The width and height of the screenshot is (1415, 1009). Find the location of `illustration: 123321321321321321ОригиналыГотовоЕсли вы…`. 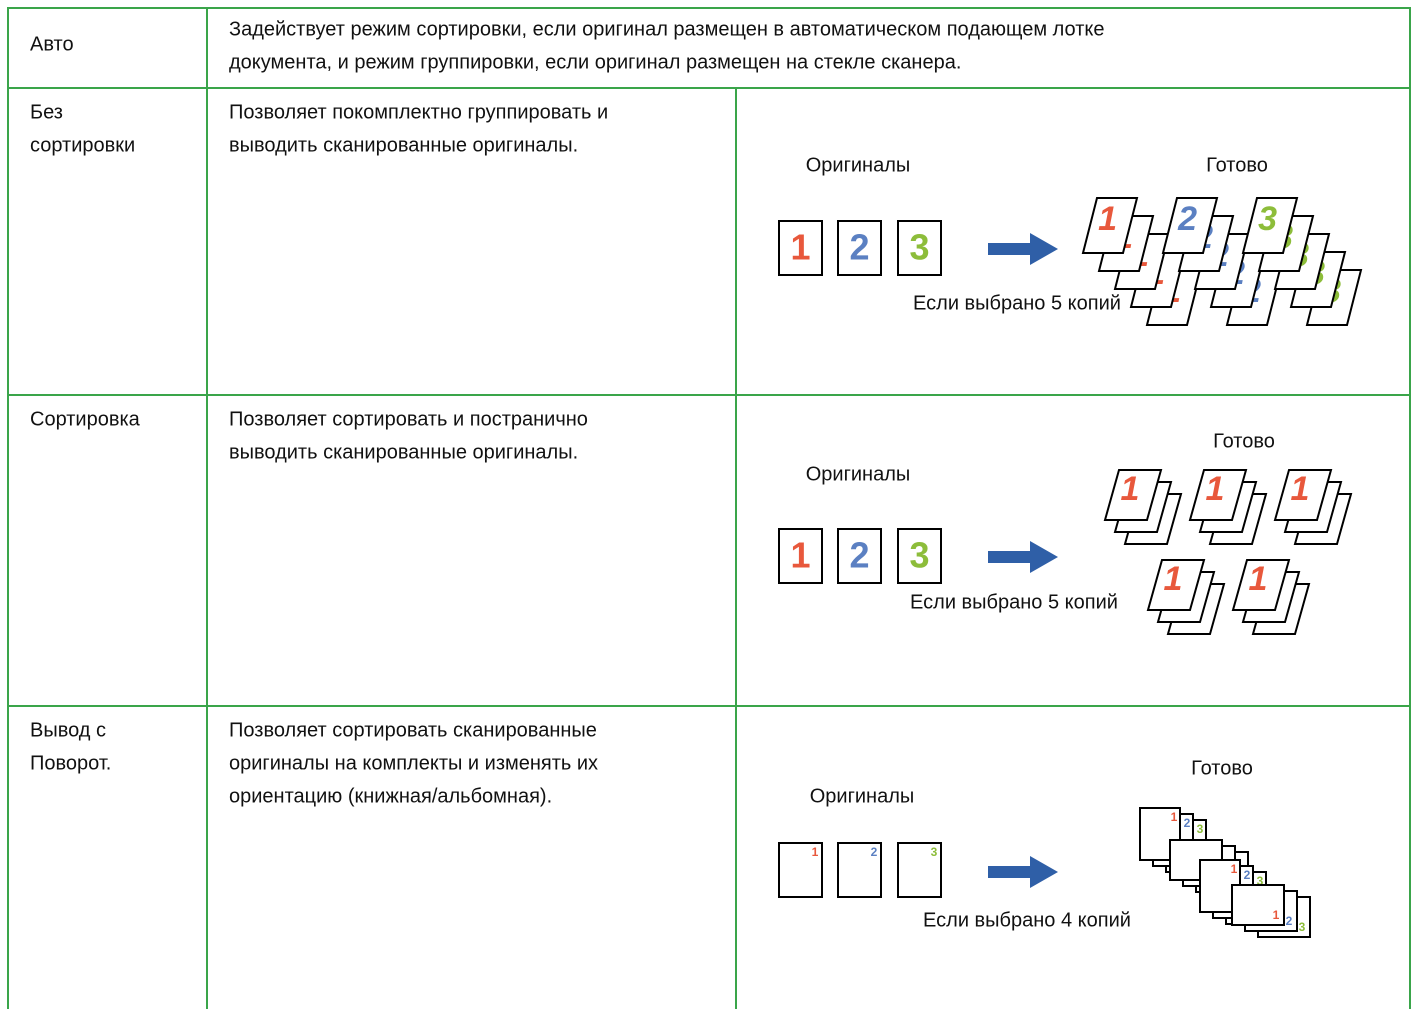

illustration: 123321321321321321ОригиналыГотовоЕсли вы… is located at coordinates (1065, 532).